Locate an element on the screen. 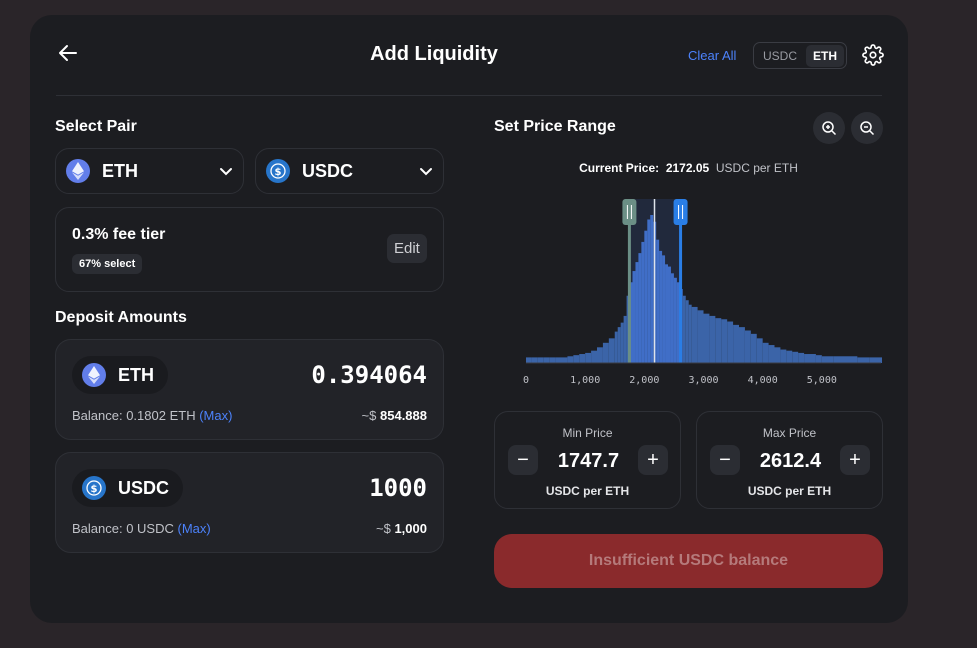 The width and height of the screenshot is (977, 648). x-tick-label: 2,000 is located at coordinates (644, 380).